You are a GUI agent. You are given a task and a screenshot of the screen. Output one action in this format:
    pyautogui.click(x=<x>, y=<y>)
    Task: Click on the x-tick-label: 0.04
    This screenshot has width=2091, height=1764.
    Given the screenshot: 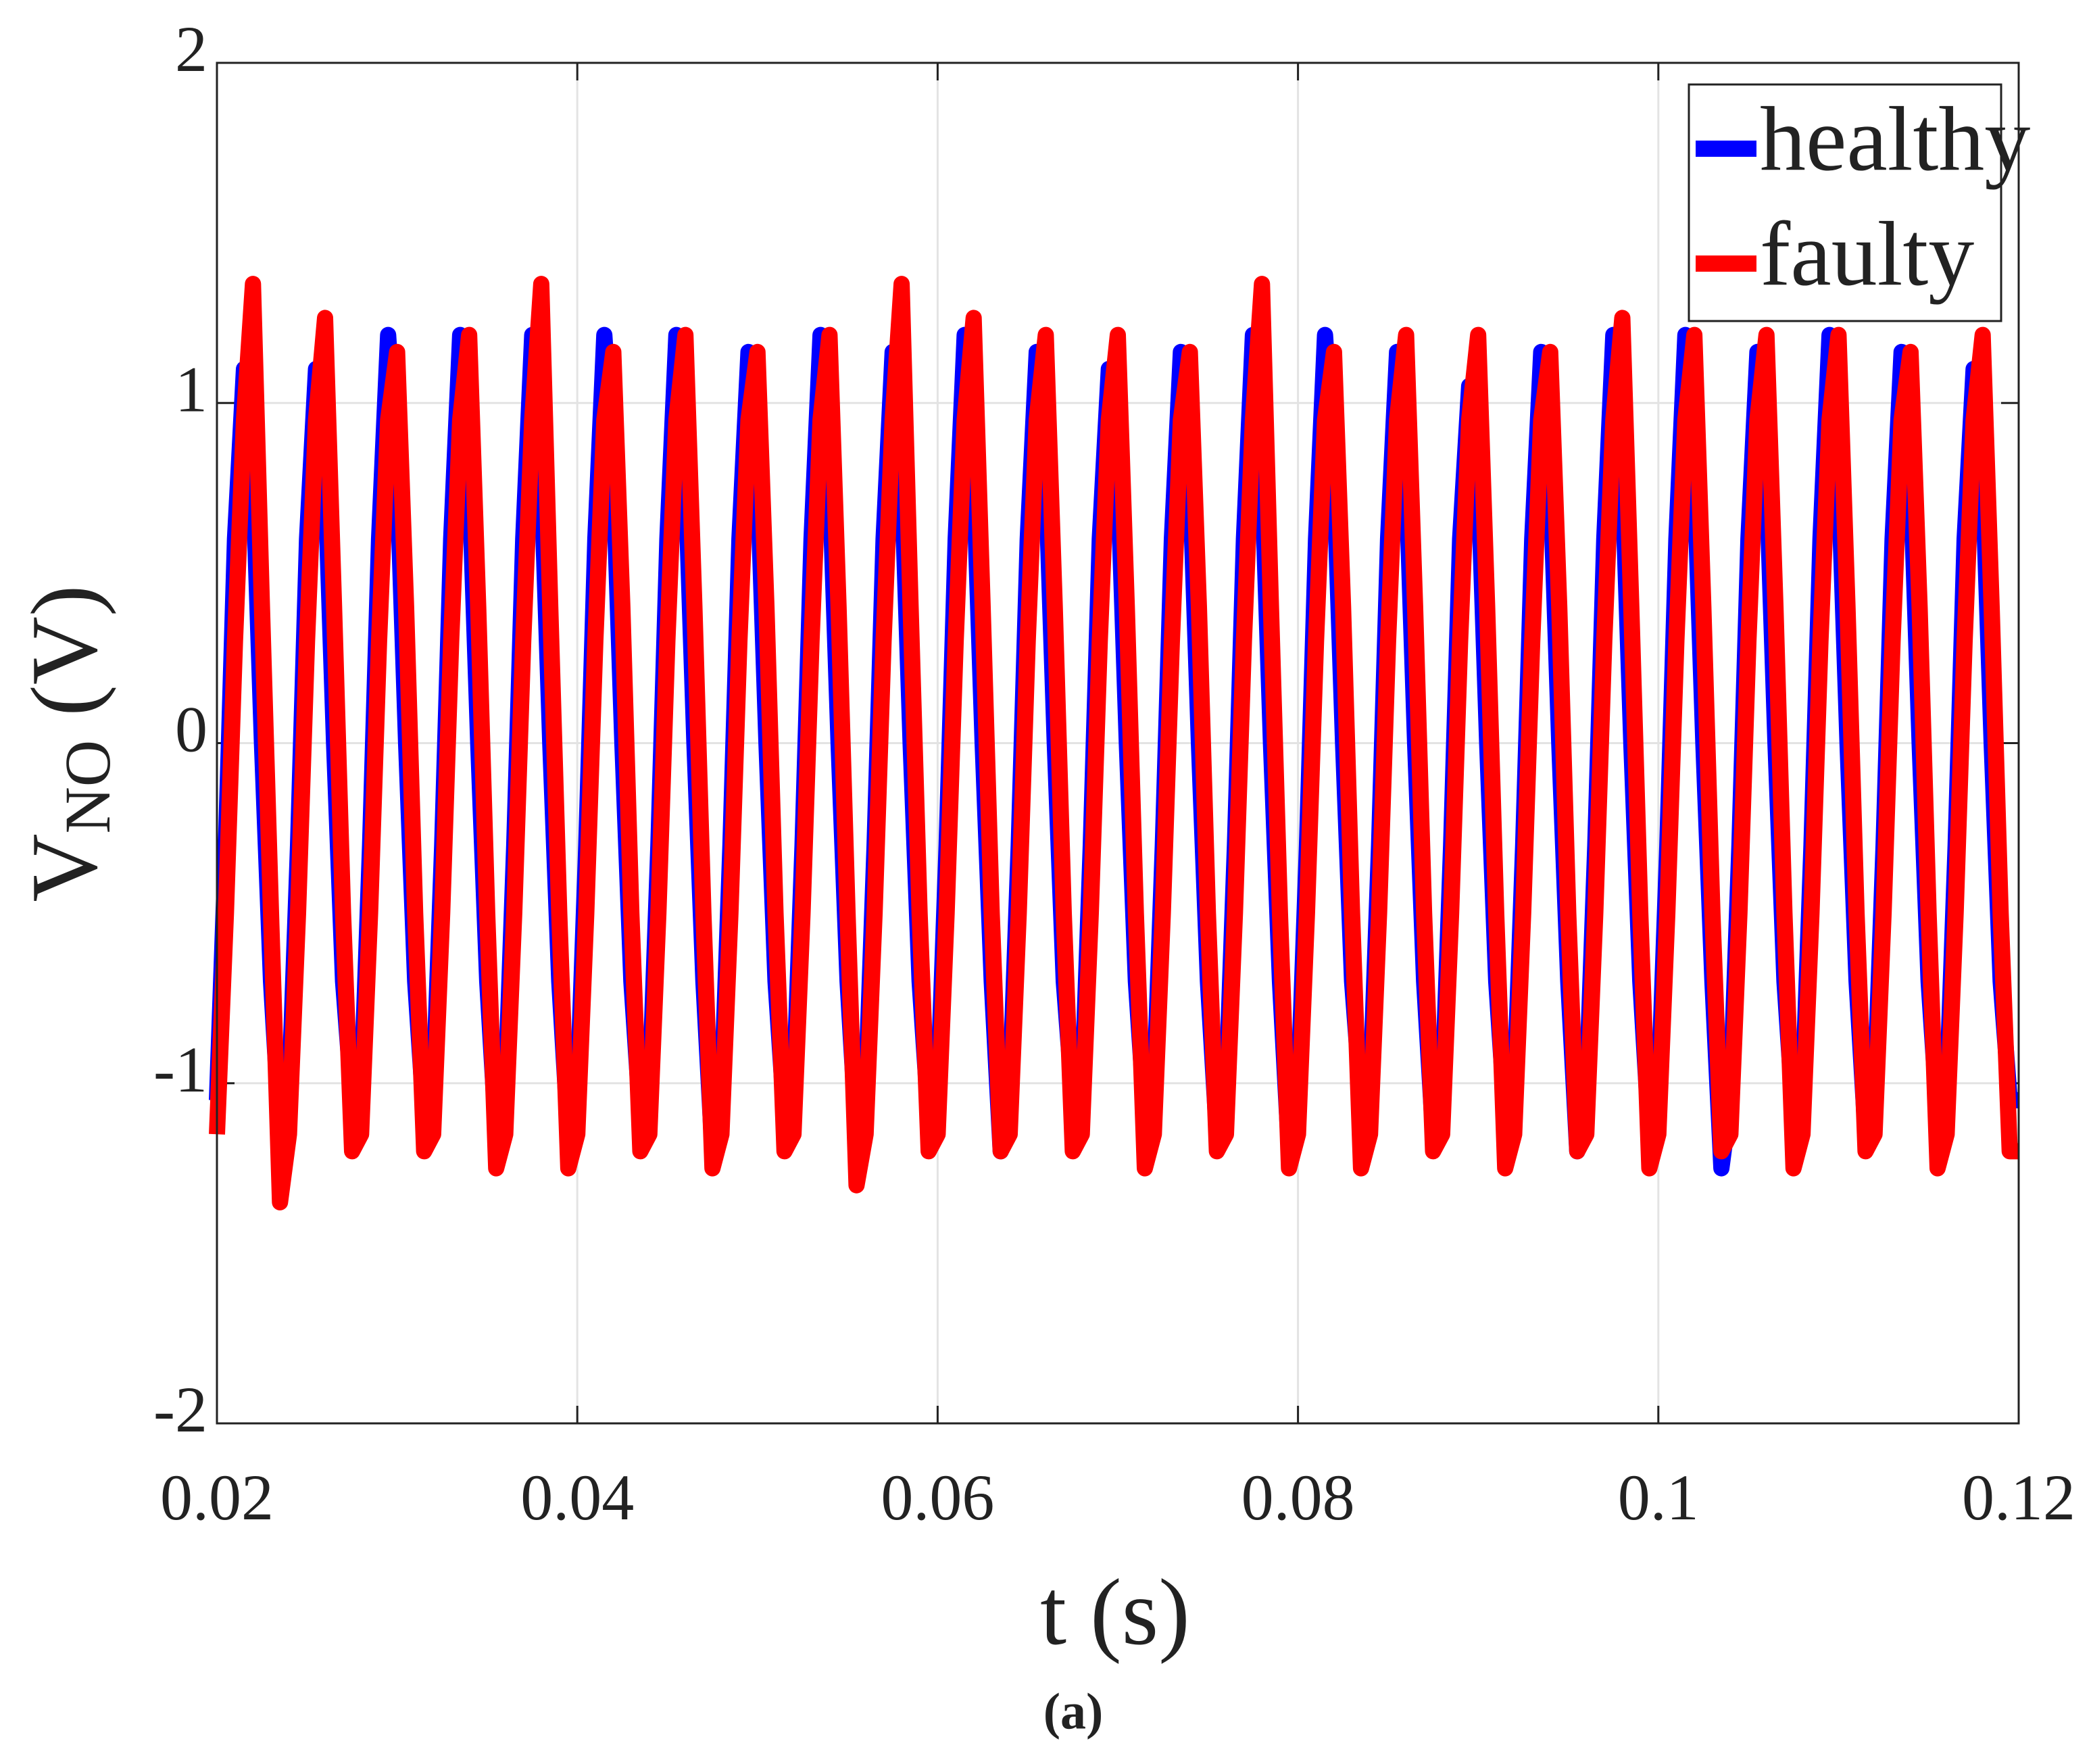 What is the action you would take?
    pyautogui.click(x=577, y=1497)
    